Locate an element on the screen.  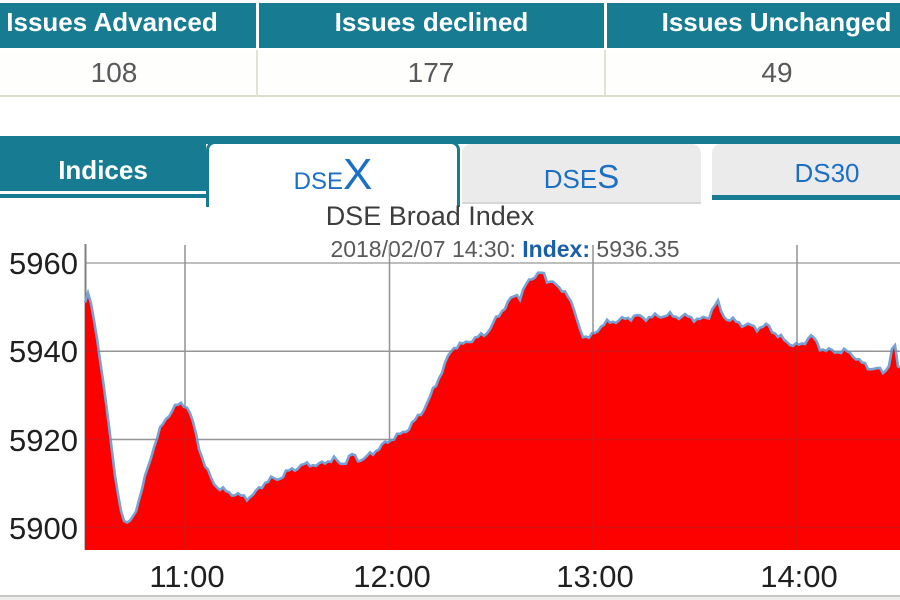
svg-text: 5920 is located at coordinates (43, 440).